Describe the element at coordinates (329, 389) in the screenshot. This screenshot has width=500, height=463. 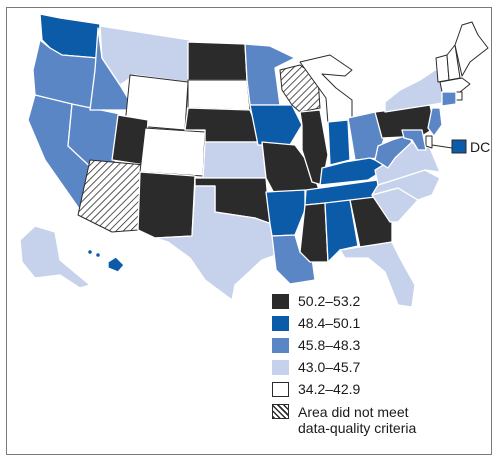
I see `legend-label: 34.2–42.9` at that location.